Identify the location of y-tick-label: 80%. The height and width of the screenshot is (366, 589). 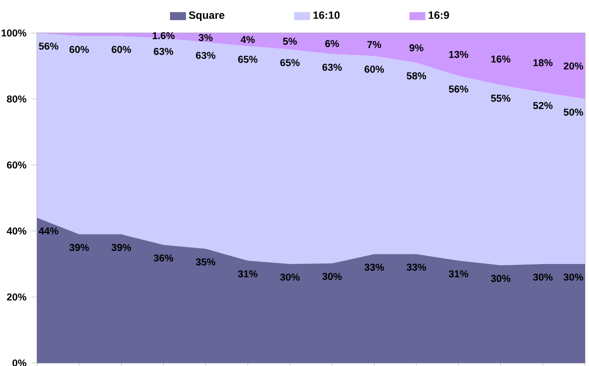
(16, 99).